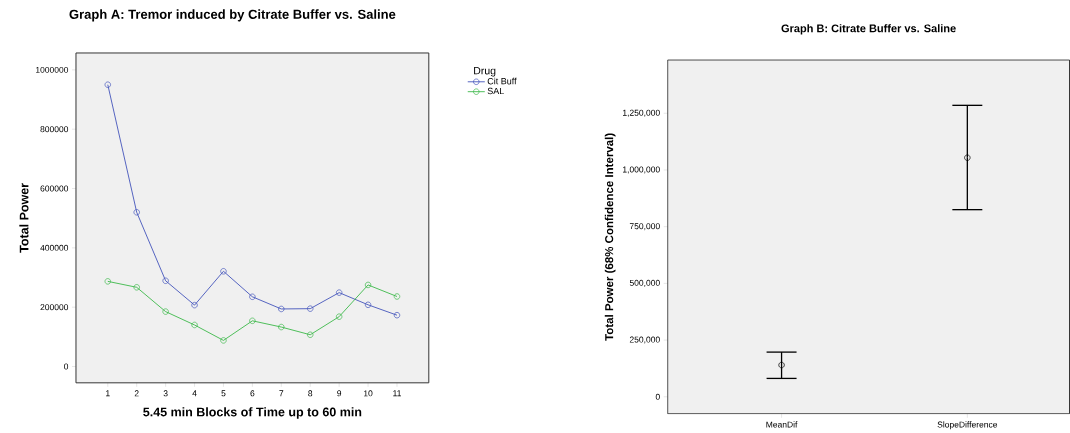 The height and width of the screenshot is (433, 1070). I want to click on x-tick-label: SlopeDifference, so click(967, 425).